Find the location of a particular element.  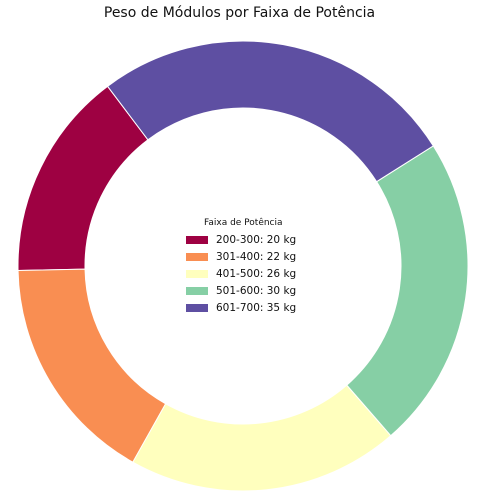

legend-label: 301-400: 22 kg is located at coordinates (256, 256).